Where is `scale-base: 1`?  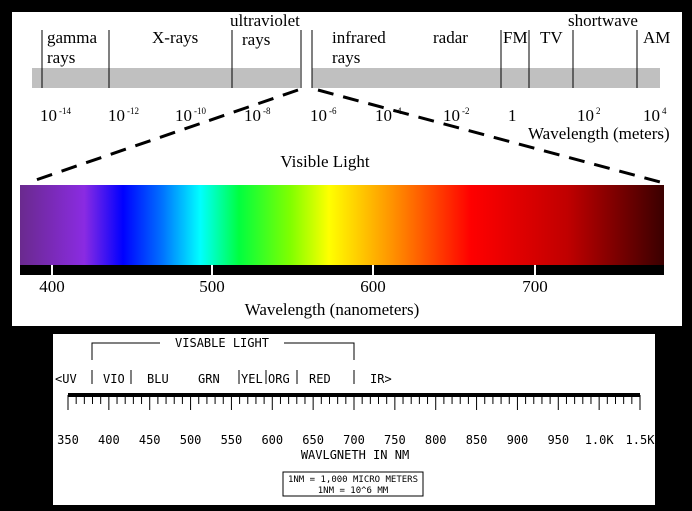
scale-base: 1 is located at coordinates (512, 115).